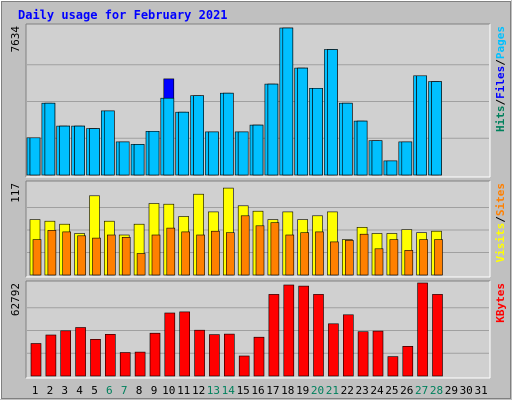 This screenshot has width=512, height=405. I want to click on panel-sites_visits-legend: Visits/Sites, so click(500, 223).